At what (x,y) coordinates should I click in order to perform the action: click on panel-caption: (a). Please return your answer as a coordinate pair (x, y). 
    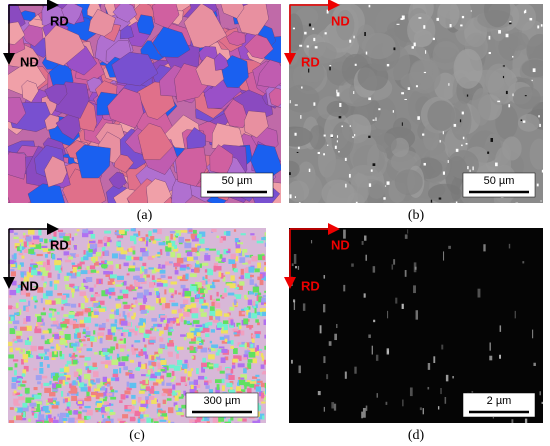
    Looking at the image, I should click on (145, 215).